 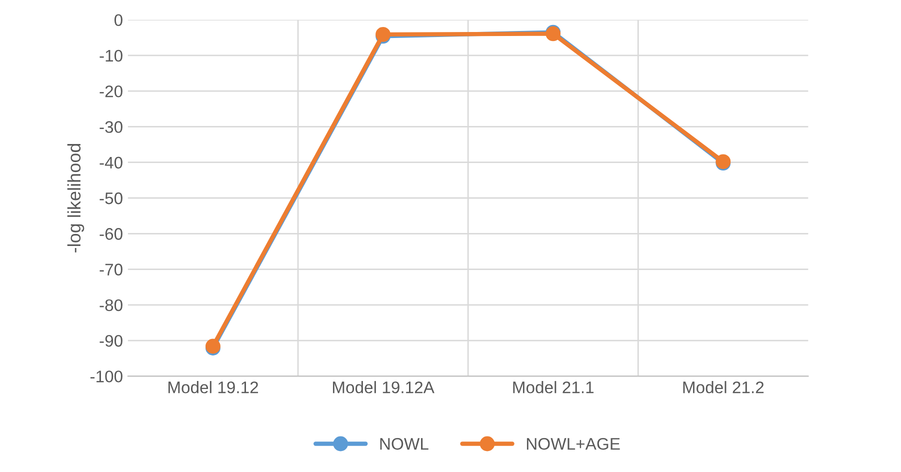 I want to click on x-tick-label: Model 21.2, so click(x=723, y=387).